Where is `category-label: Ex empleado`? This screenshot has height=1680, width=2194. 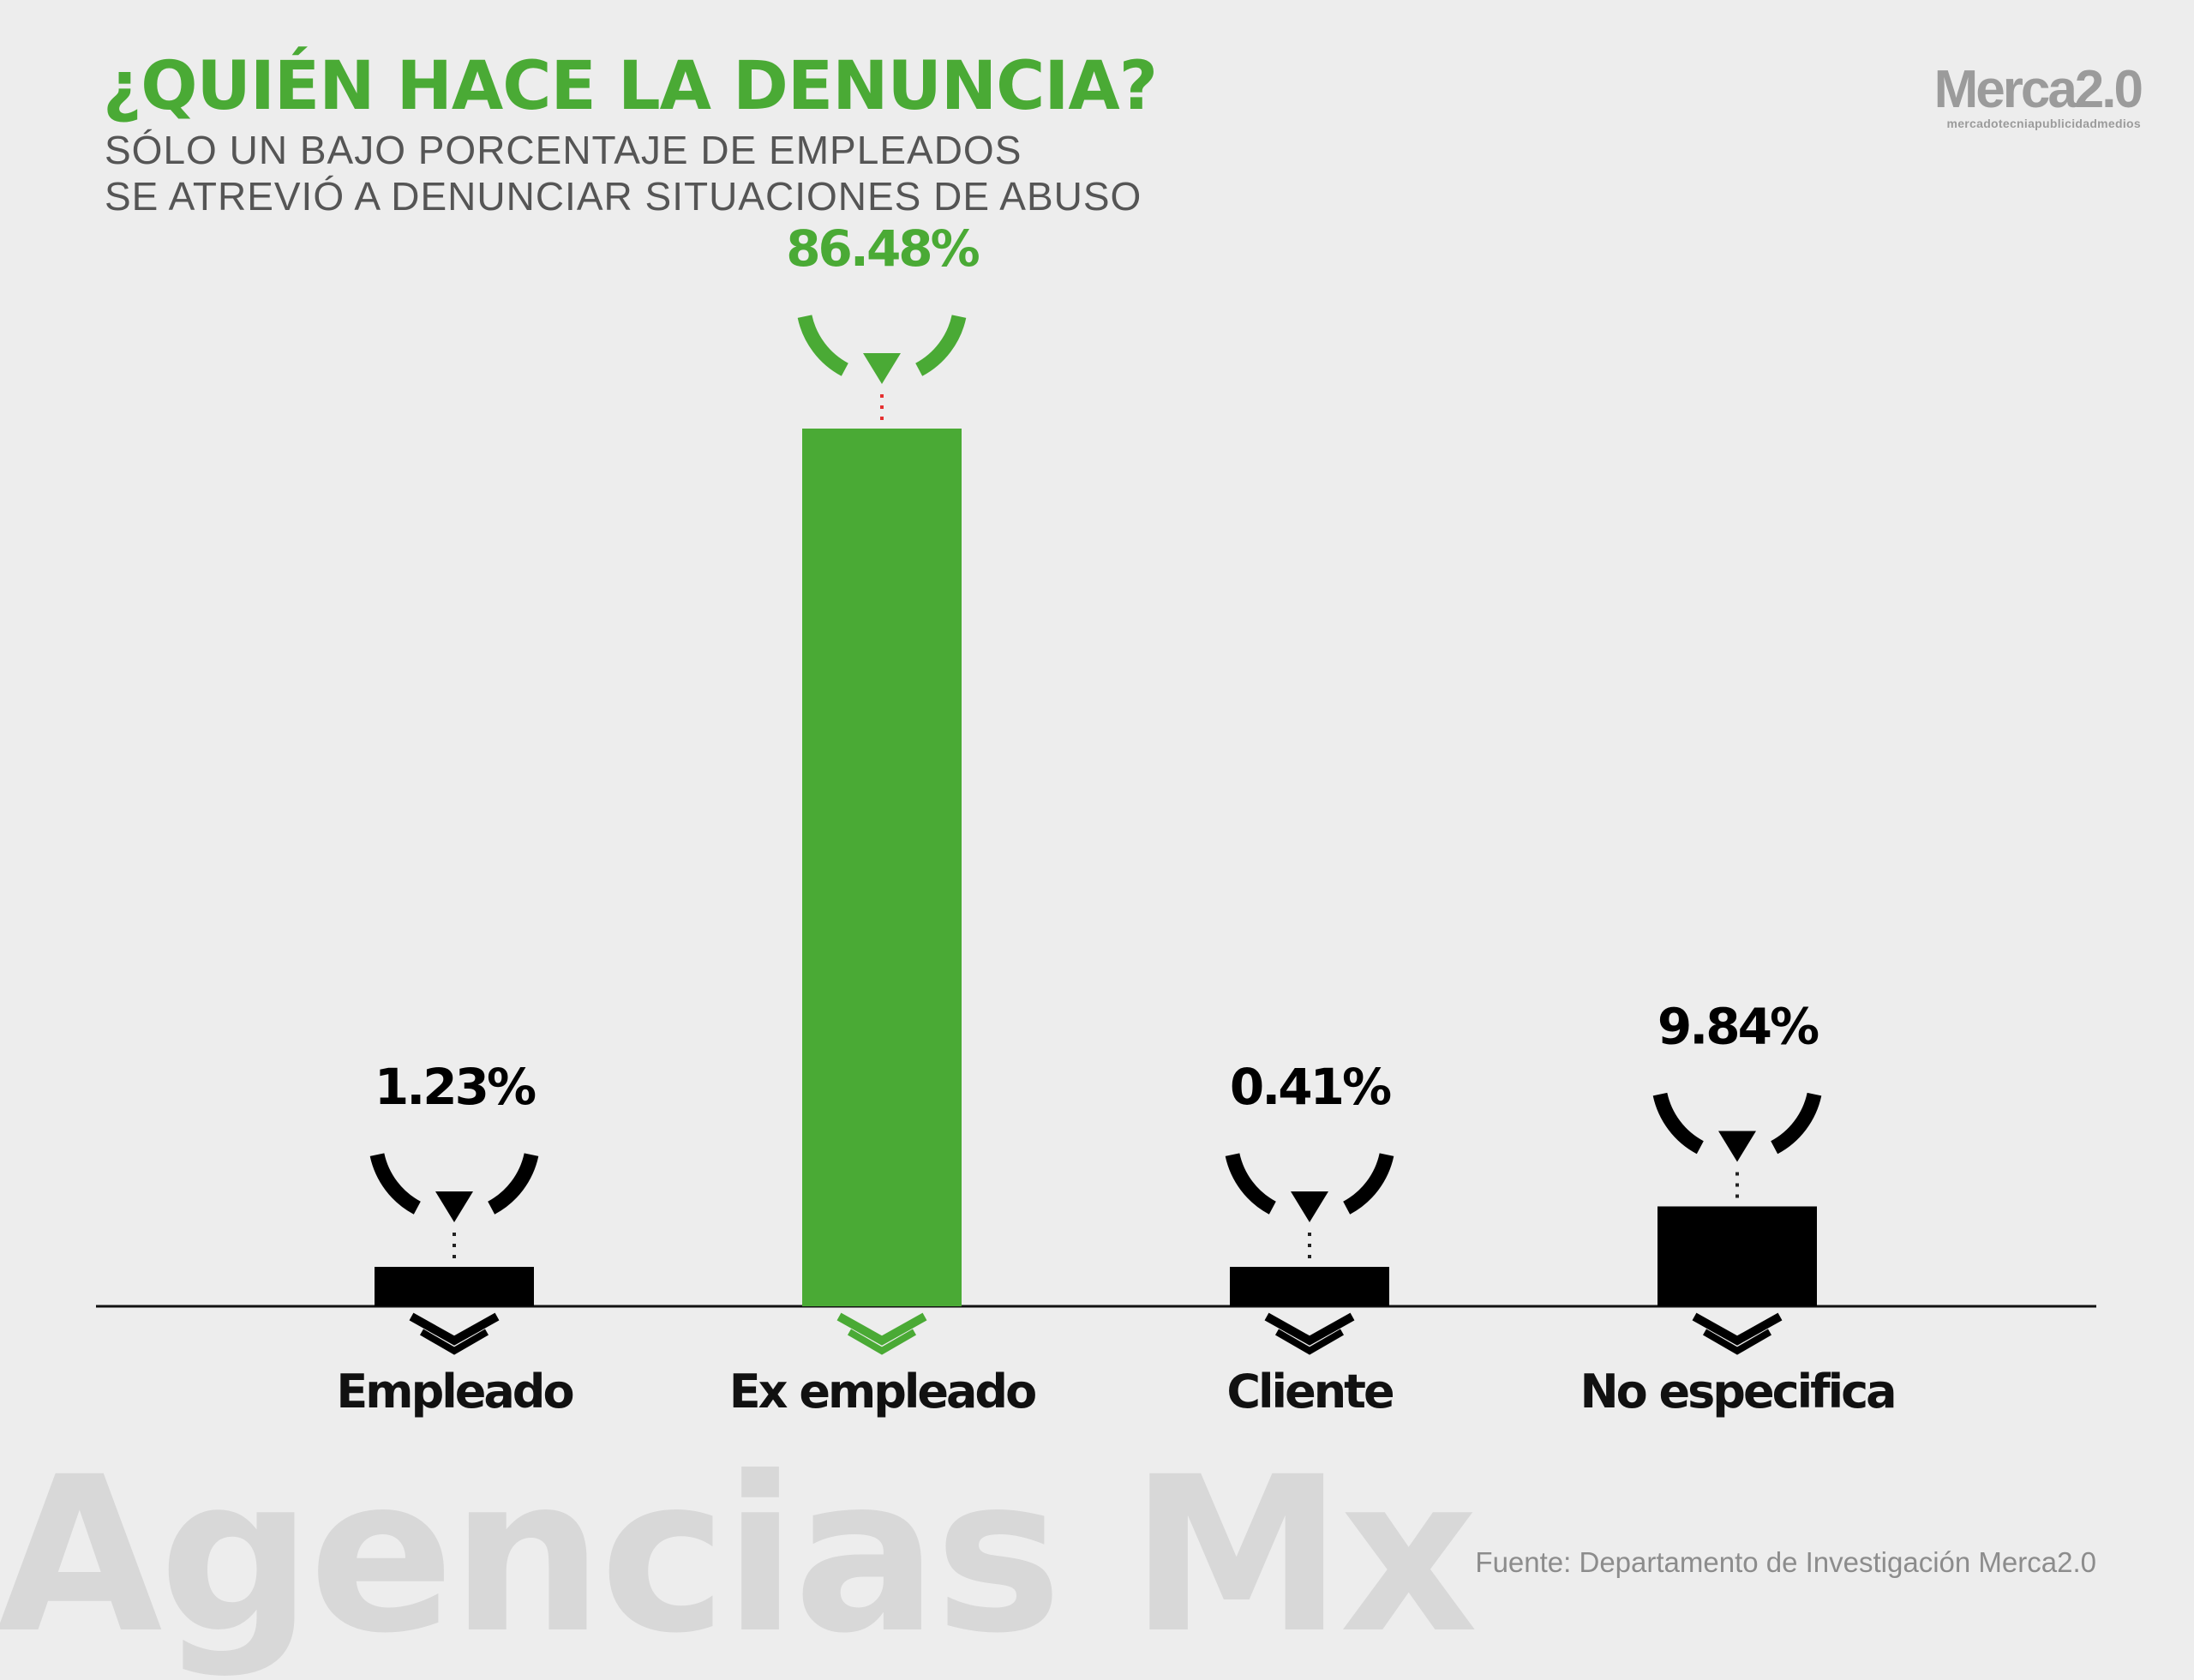
category-label: Ex empleado is located at coordinates (882, 1392).